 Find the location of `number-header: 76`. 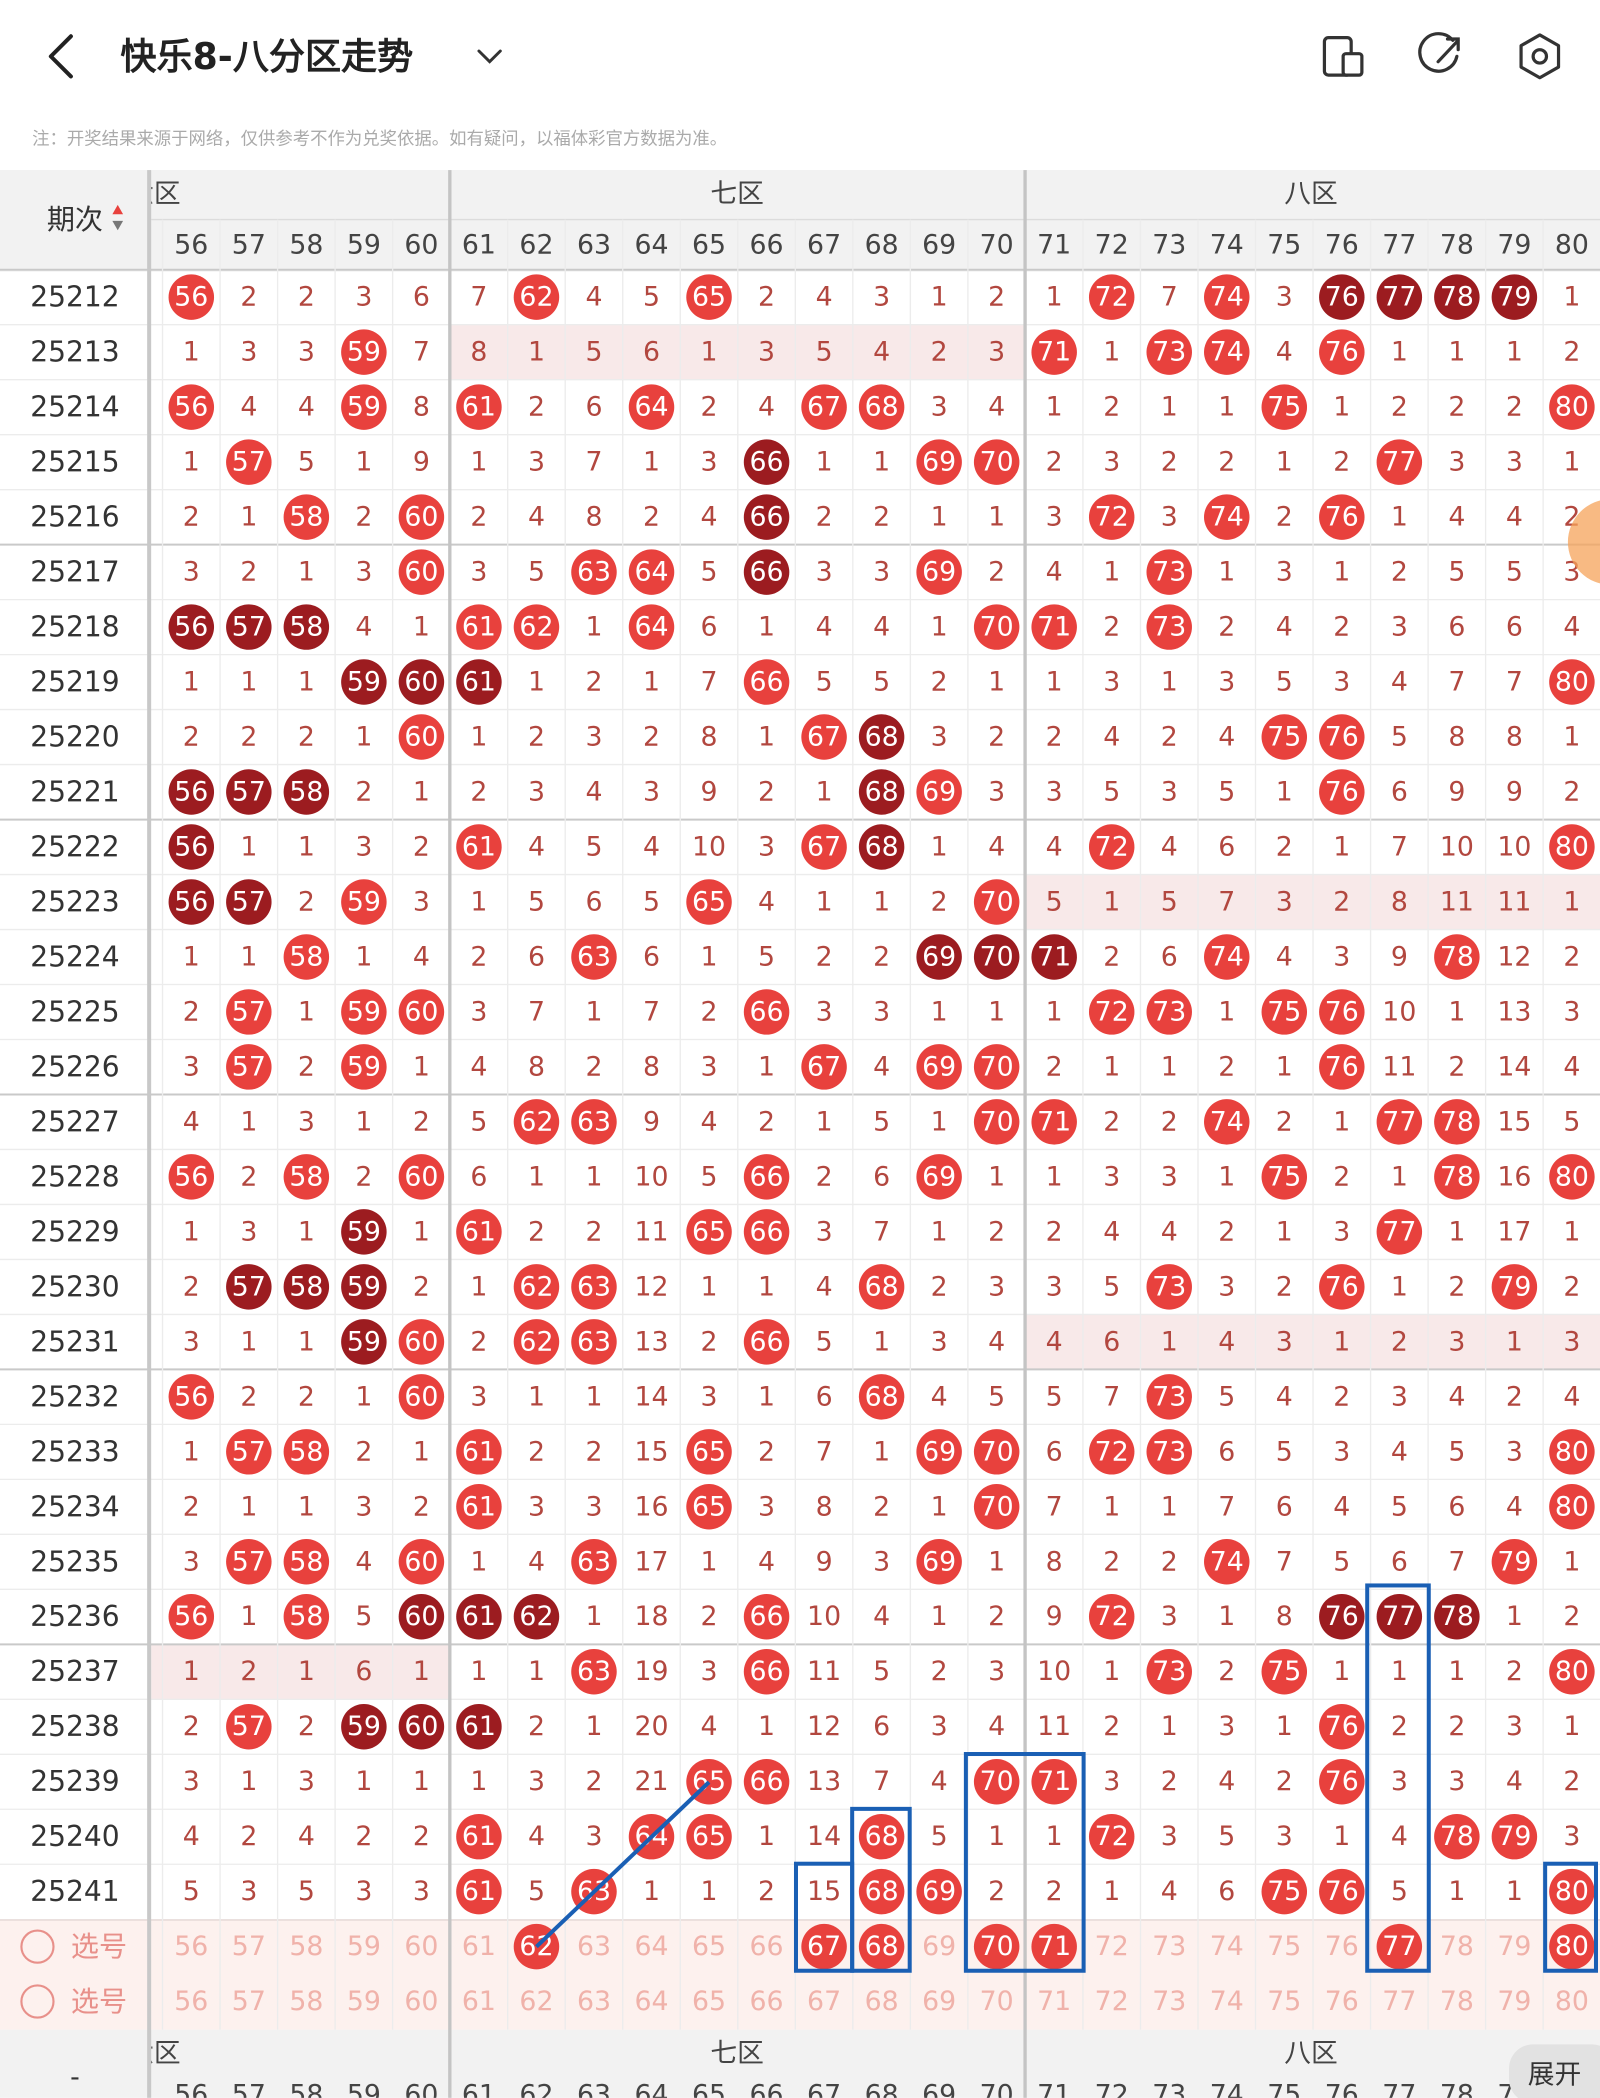

number-header: 76 is located at coordinates (1342, 244).